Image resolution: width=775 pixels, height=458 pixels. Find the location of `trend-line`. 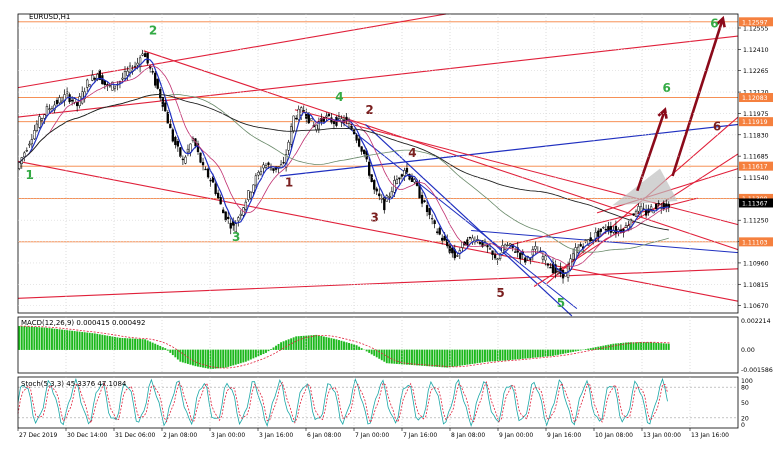

trend-line is located at coordinates (456, 212).